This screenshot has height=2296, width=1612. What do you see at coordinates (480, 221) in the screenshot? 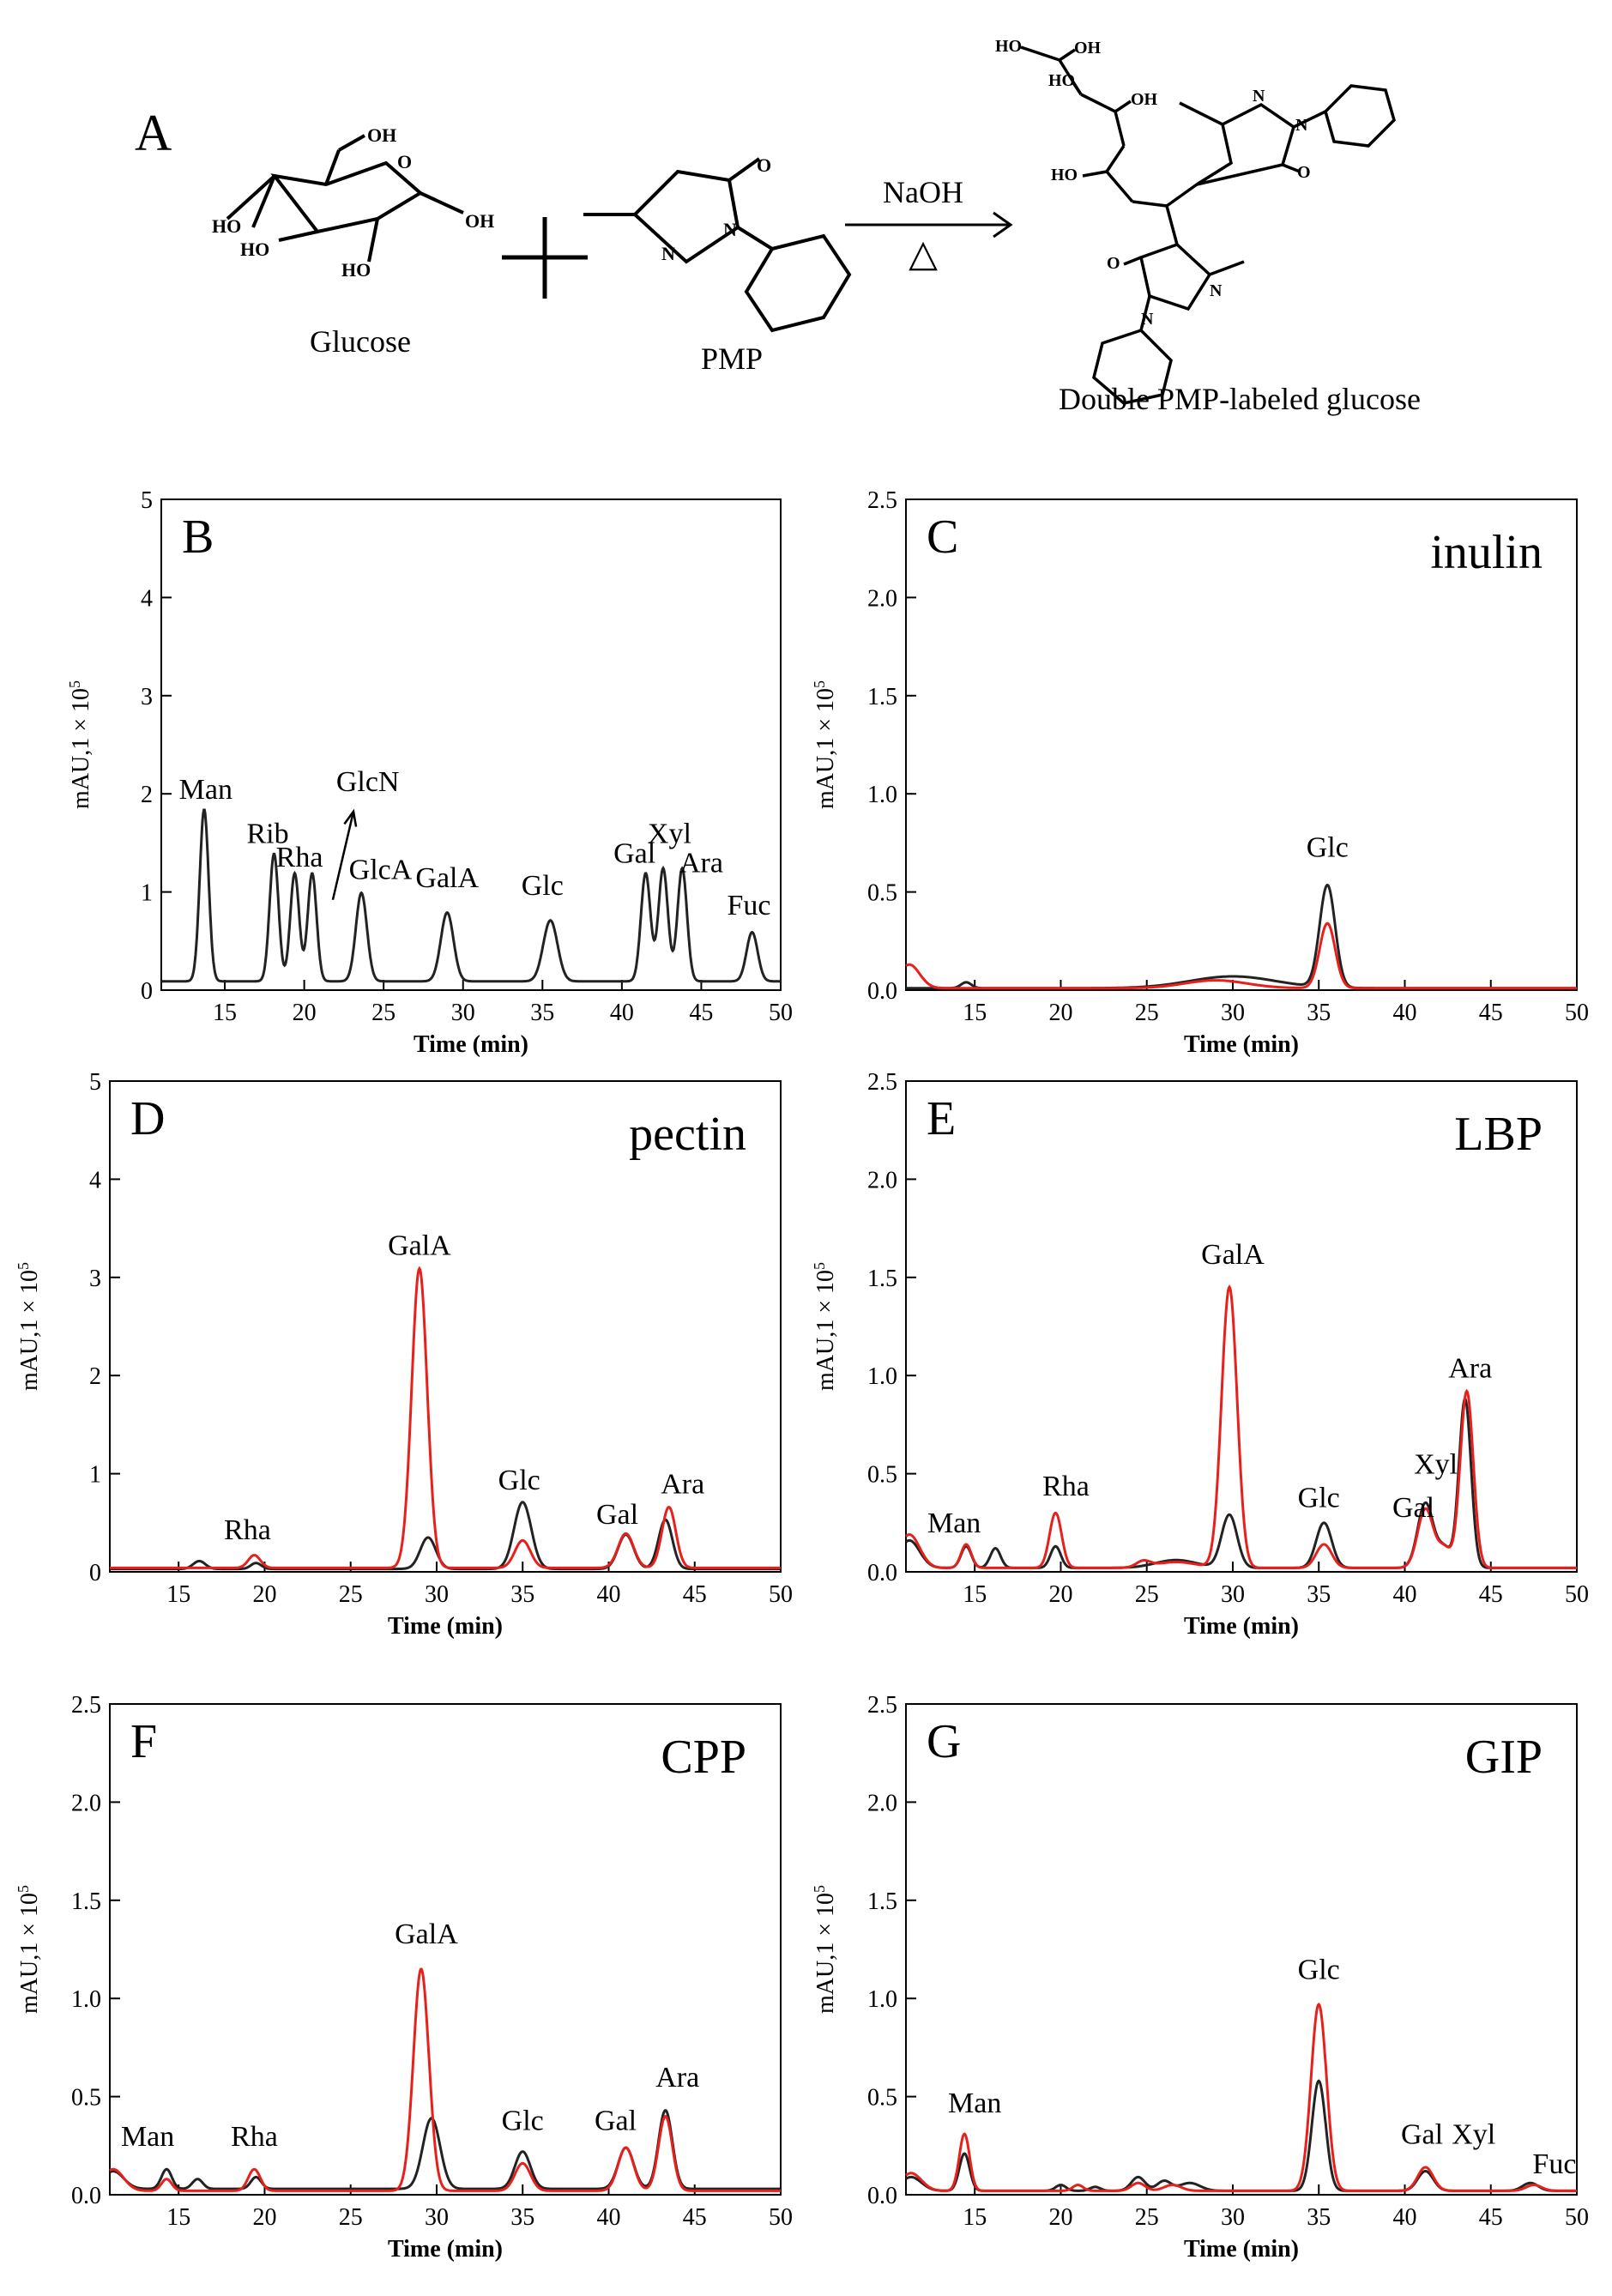
I see `glucose-oh-right: OH` at bounding box center [480, 221].